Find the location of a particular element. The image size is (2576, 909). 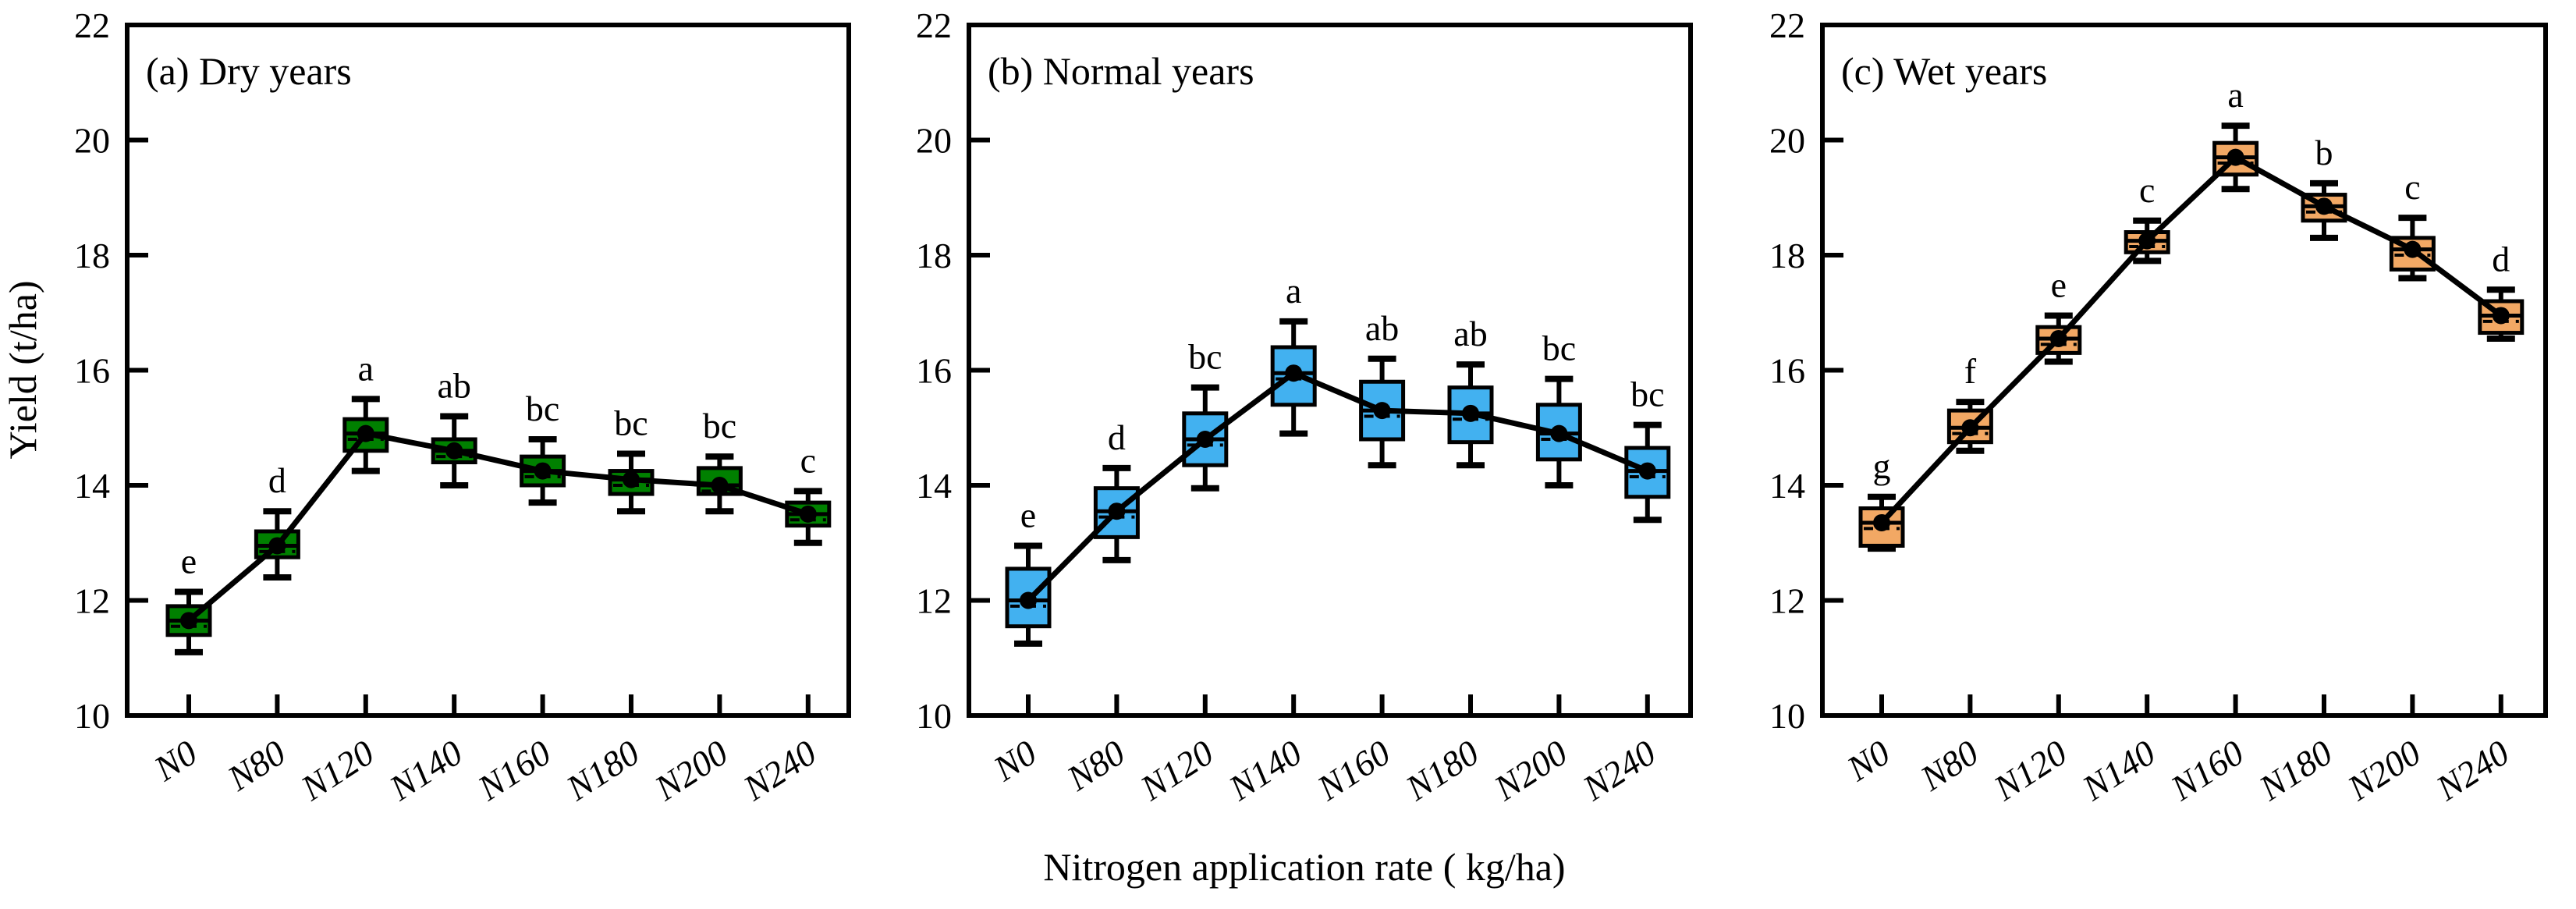

panel-a-title: (a) Dry years is located at coordinates (249, 71).